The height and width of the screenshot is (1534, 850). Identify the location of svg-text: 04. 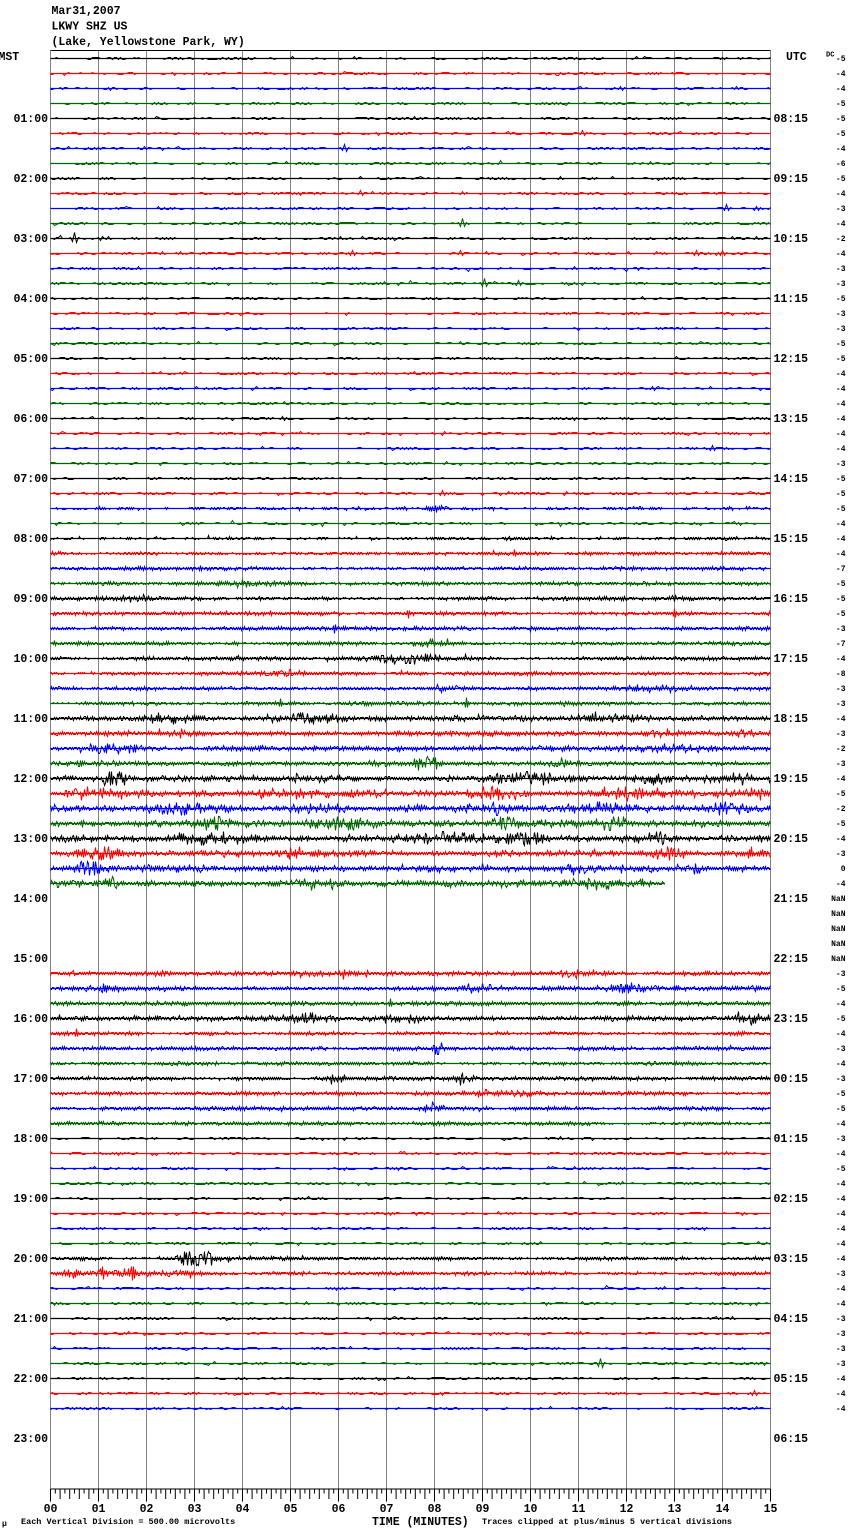
(243, 1509).